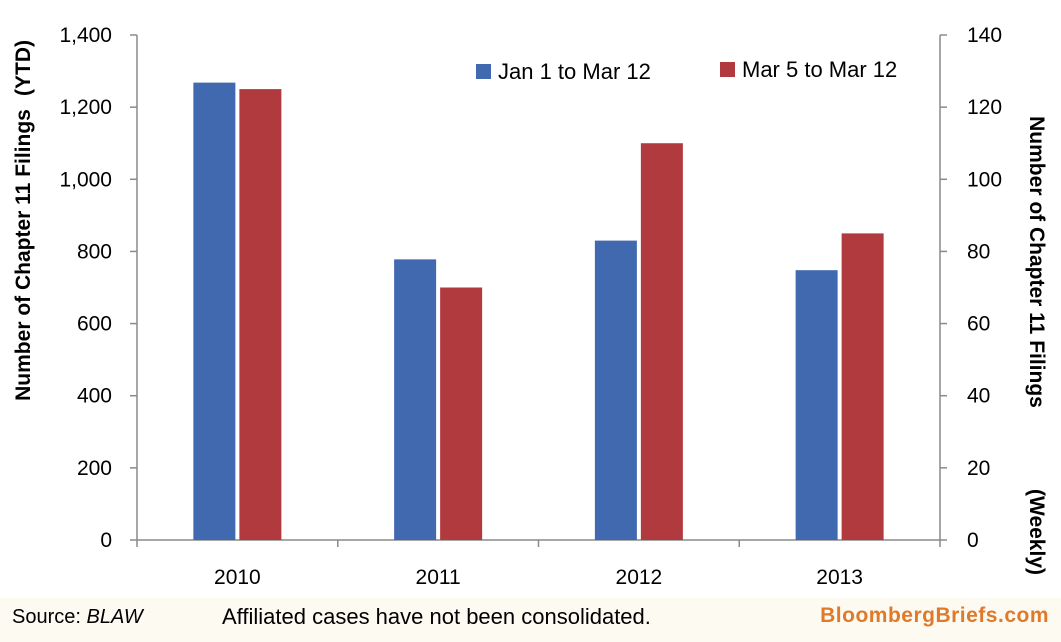  I want to click on x-tick-label: 2012, so click(639, 577).